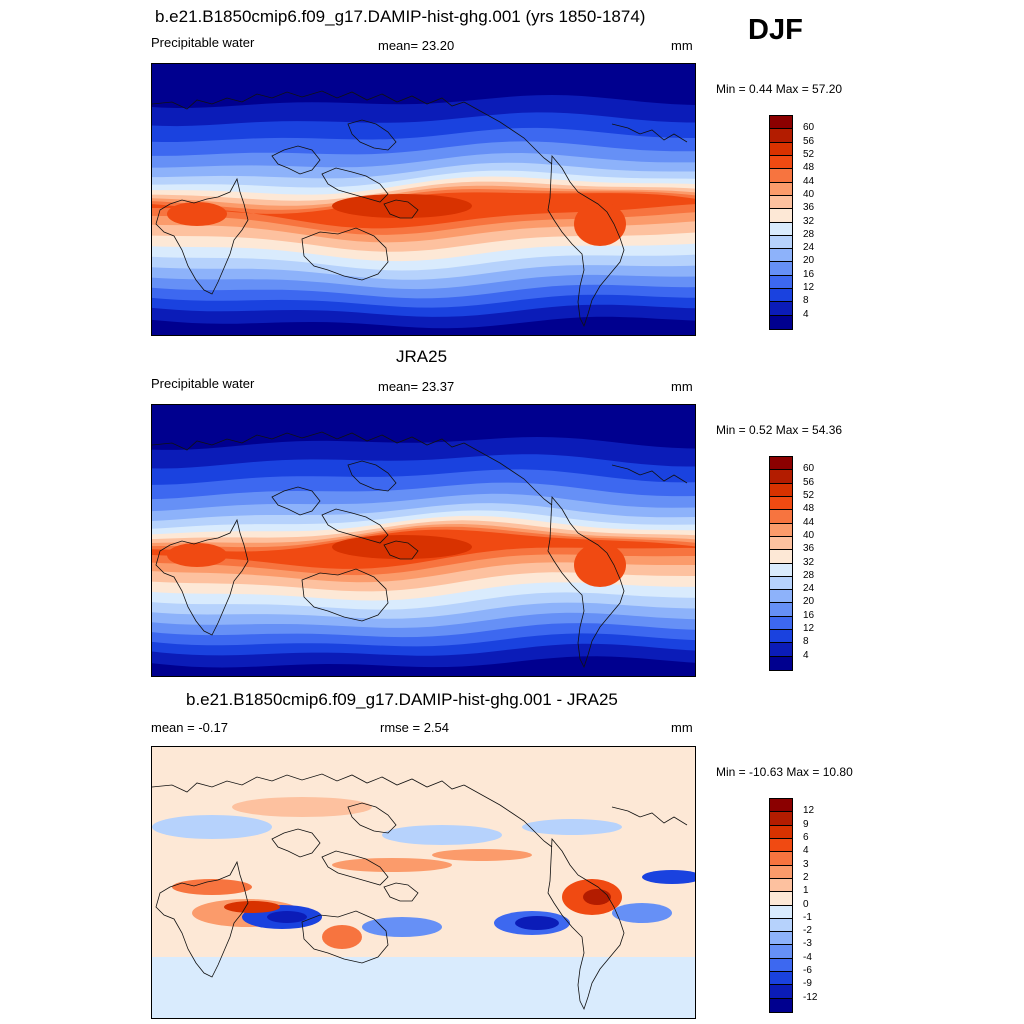 This screenshot has width=1024, height=1024. What do you see at coordinates (423, 882) in the screenshot?
I see `panel-diff-map` at bounding box center [423, 882].